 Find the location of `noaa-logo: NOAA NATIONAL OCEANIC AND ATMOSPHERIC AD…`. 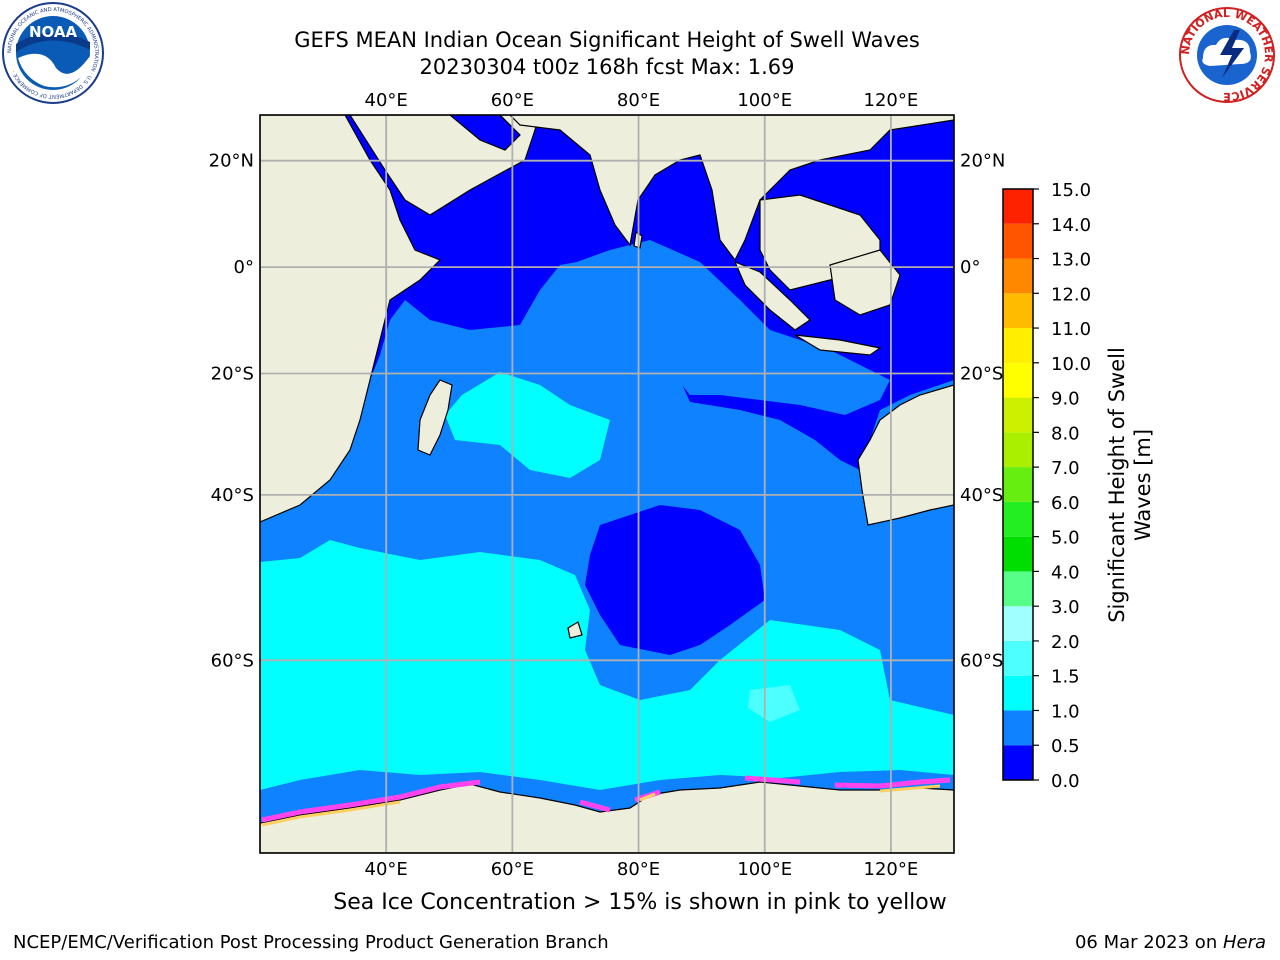

noaa-logo: NOAA NATIONAL OCEANIC AND ATMOSPHERIC AD… is located at coordinates (53, 53).